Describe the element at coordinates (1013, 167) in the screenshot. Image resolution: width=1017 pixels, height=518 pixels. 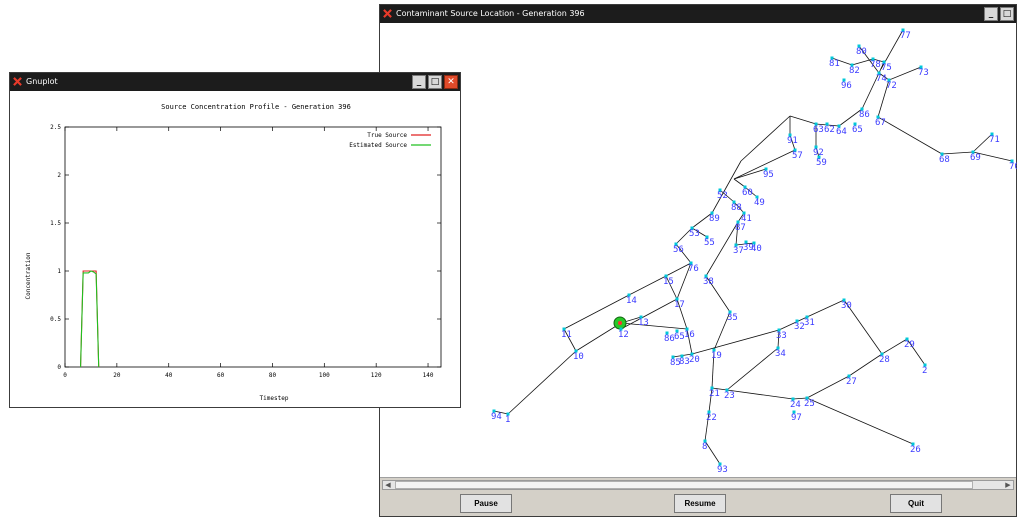
I see `node-label: 70` at that location.